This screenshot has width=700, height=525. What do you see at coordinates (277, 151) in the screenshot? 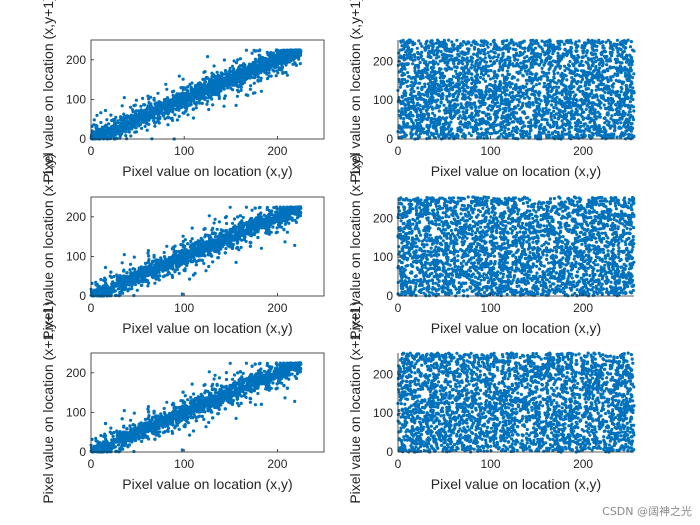
I see `x-tick-label: 200` at bounding box center [277, 151].